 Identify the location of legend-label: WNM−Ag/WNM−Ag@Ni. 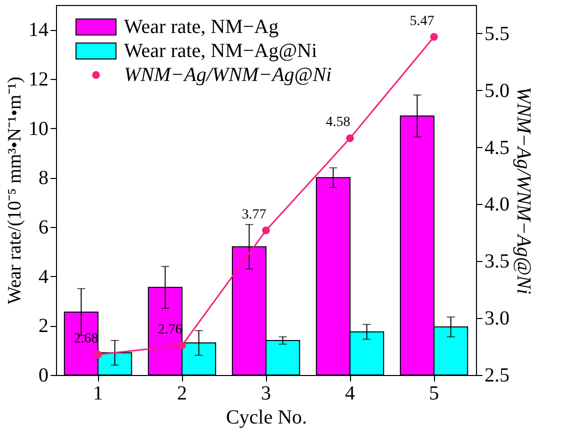
(228, 75).